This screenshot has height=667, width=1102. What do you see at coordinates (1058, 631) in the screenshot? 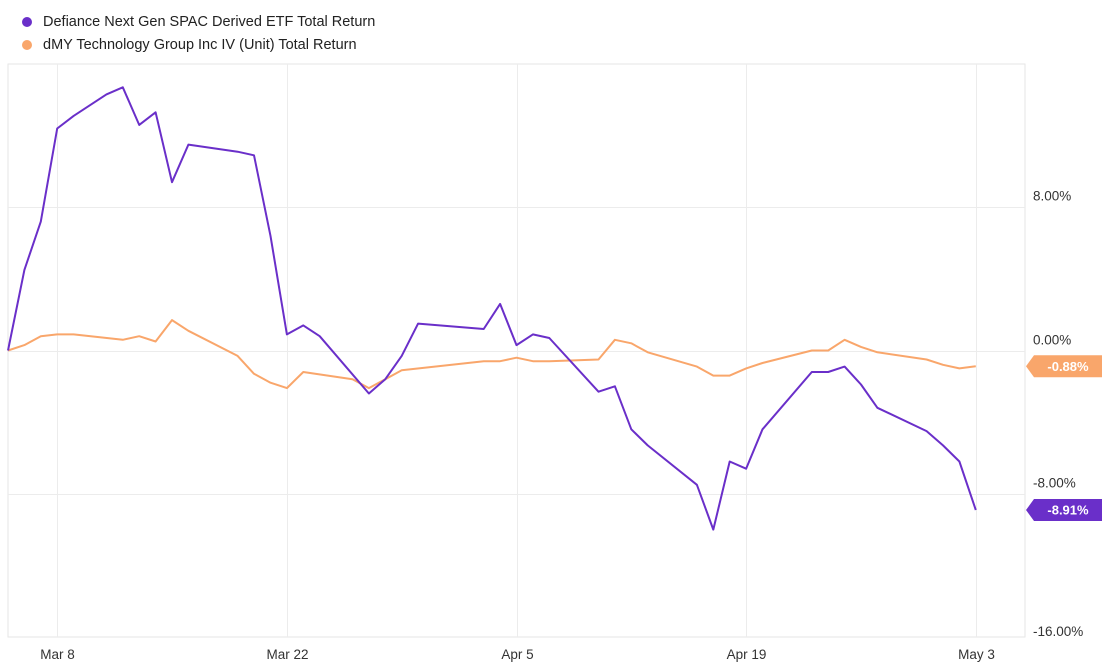
I see `y-tick-label: -16.00%` at bounding box center [1058, 631].